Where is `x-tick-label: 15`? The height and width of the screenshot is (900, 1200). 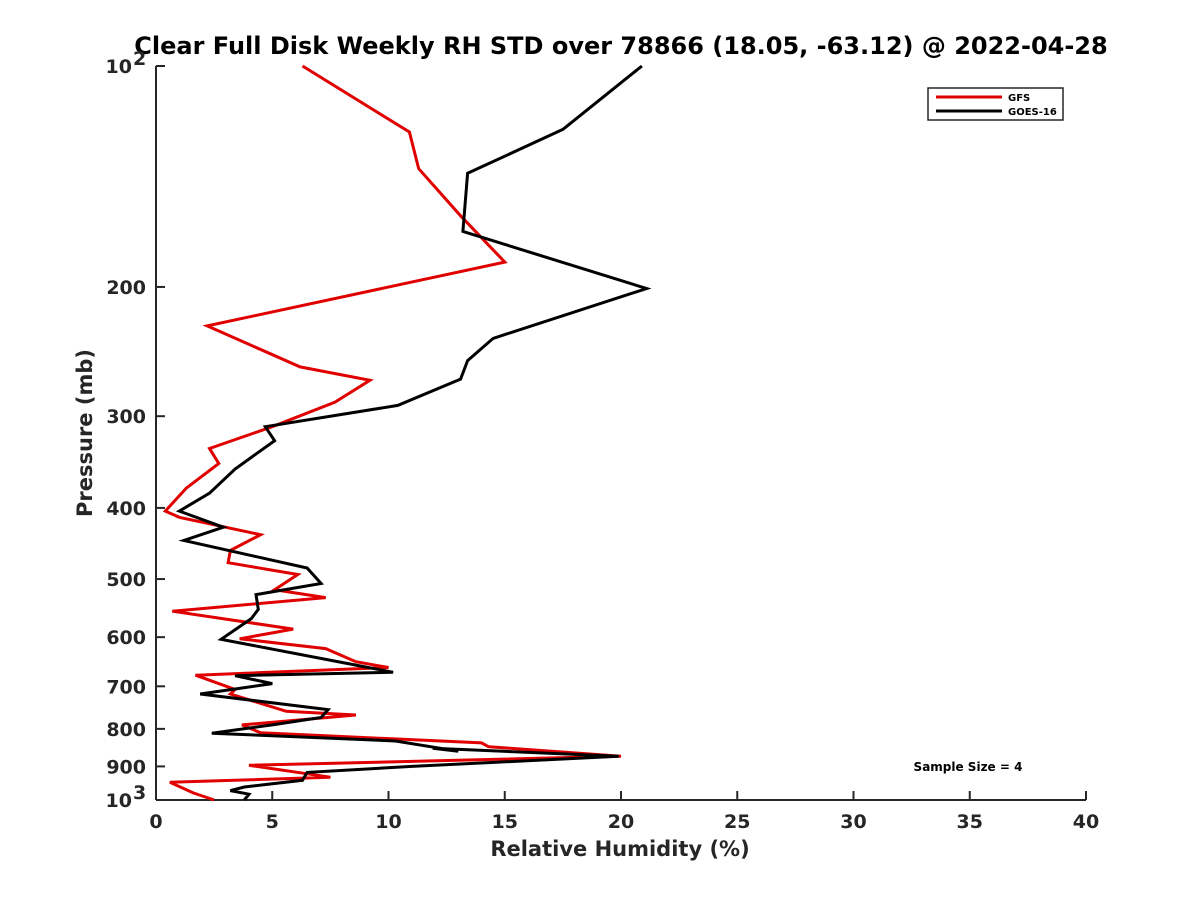
x-tick-label: 15 is located at coordinates (505, 822).